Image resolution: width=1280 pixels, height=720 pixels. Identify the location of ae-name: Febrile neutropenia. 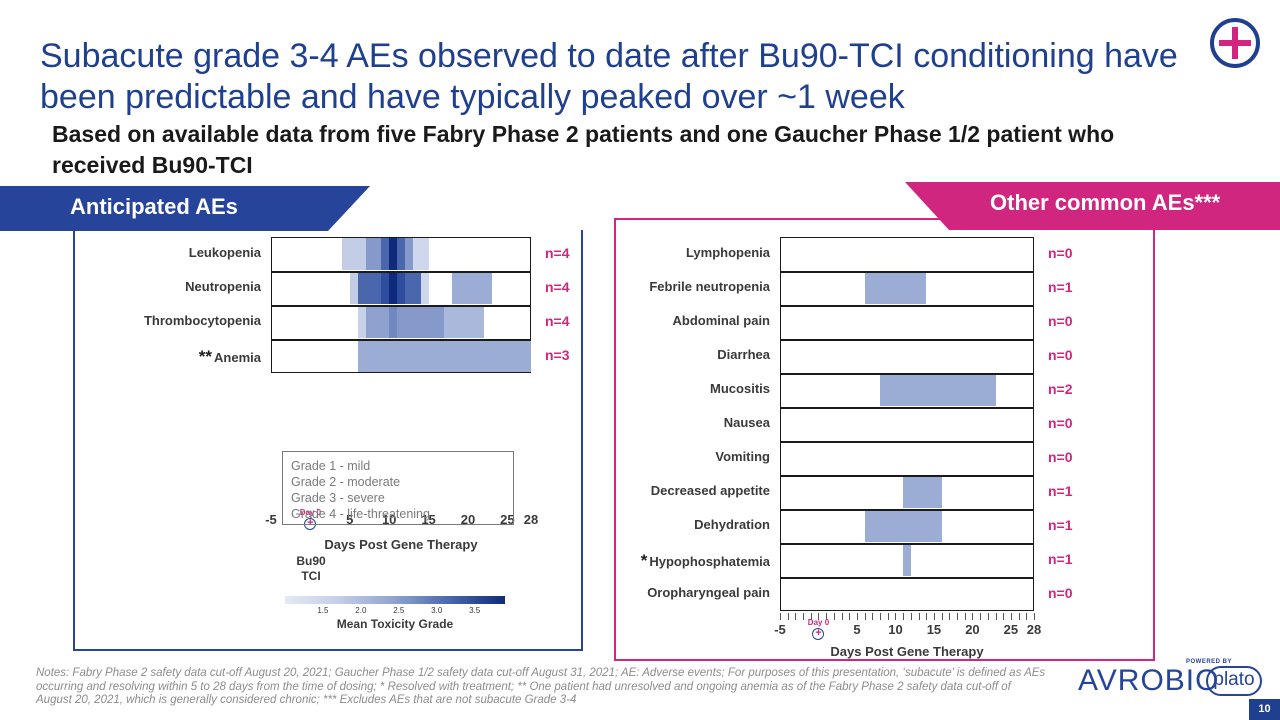
(709, 286).